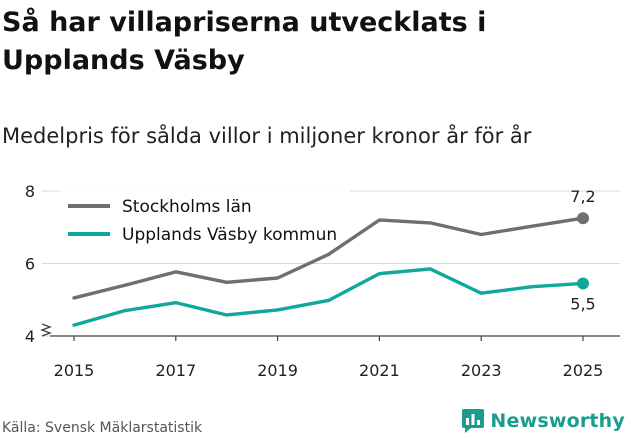 This screenshot has height=439, width=631. What do you see at coordinates (277, 370) in the screenshot?
I see `x-tick-label: 2019` at bounding box center [277, 370].